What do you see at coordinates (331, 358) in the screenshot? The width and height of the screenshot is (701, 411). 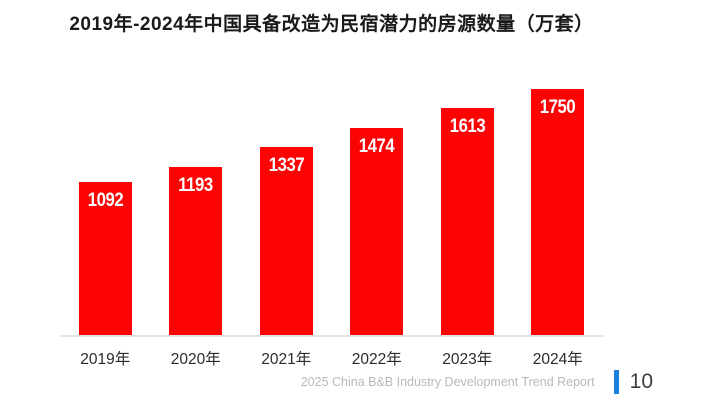 I see `x-axis-labels: 2019年 2020年 2021年 2022年 2023年 2024年` at bounding box center [331, 358].